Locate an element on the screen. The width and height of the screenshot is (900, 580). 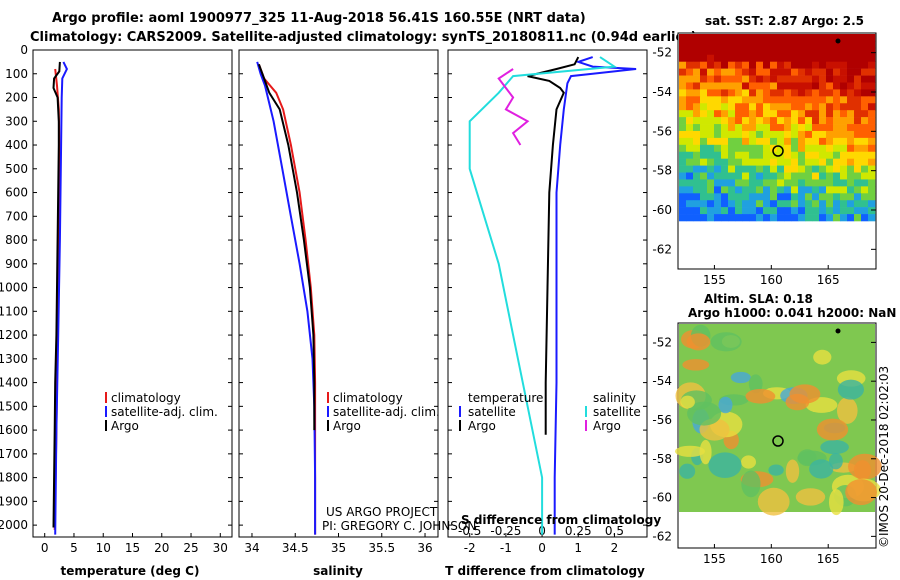
float-track-marker is located at coordinates (838, 331).